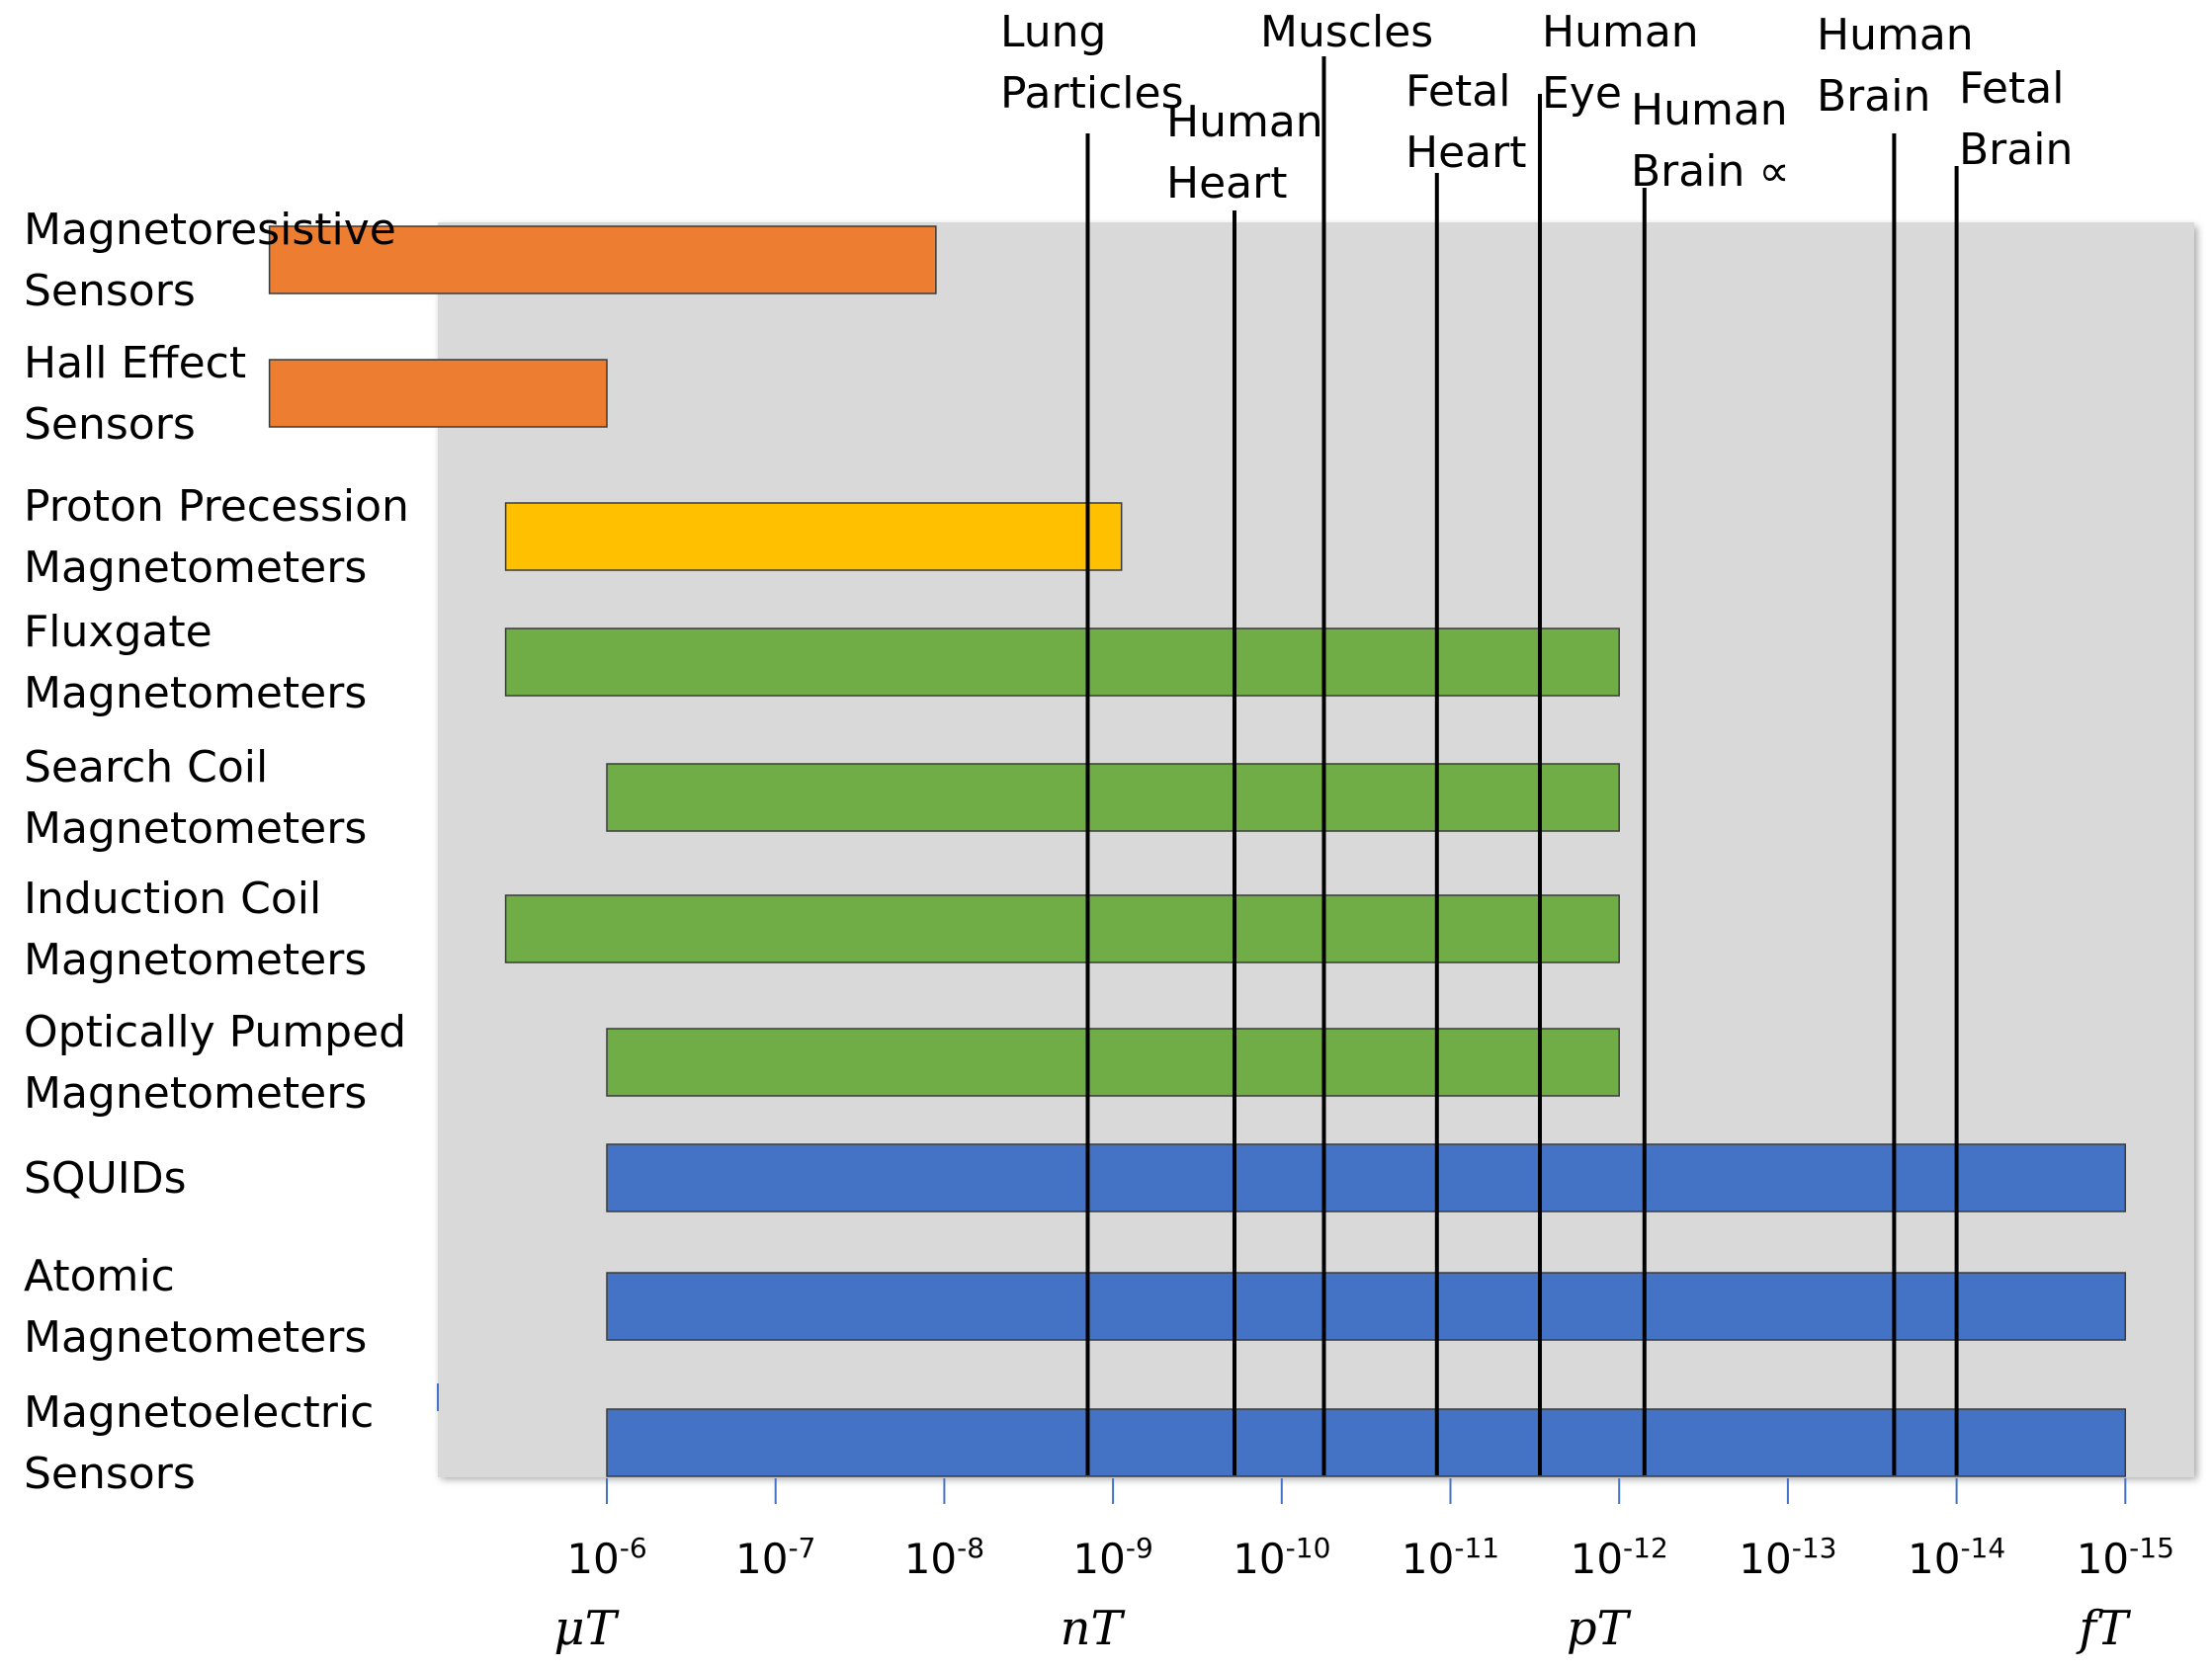 The height and width of the screenshot is (1670, 2212). Describe the element at coordinates (2125, 1558) in the screenshot. I see `x-tick-label: 10⁻¹⁵` at that location.